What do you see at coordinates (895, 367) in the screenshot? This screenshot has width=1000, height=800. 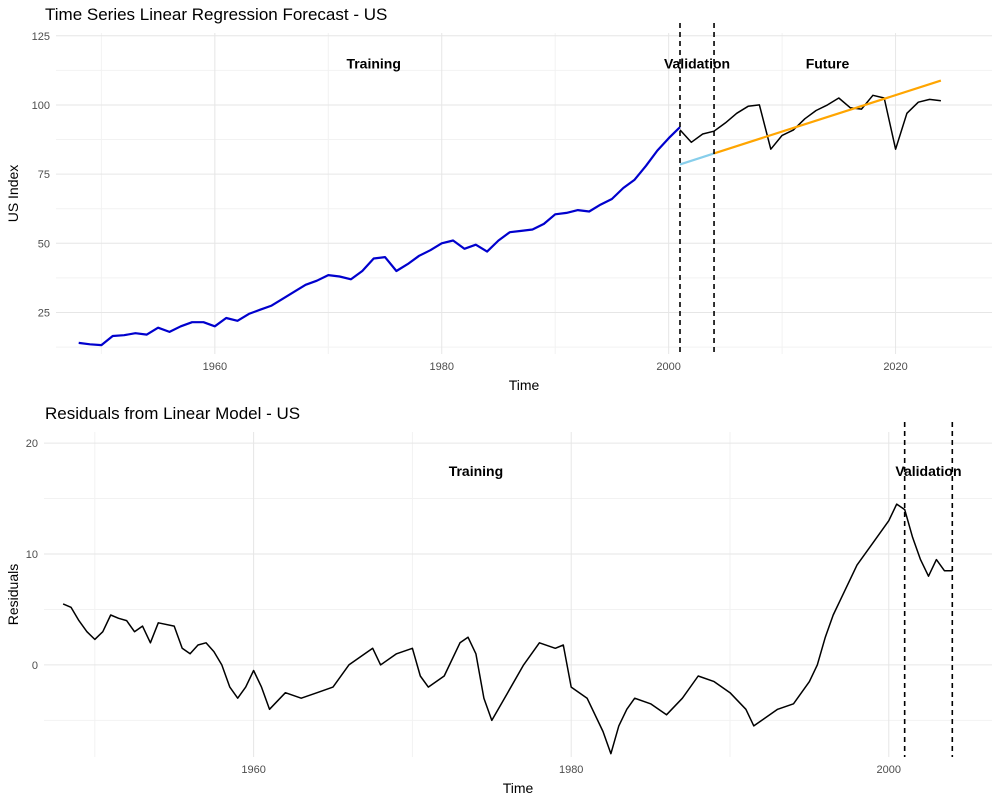 I see `x-tick-label: 2020` at bounding box center [895, 367].